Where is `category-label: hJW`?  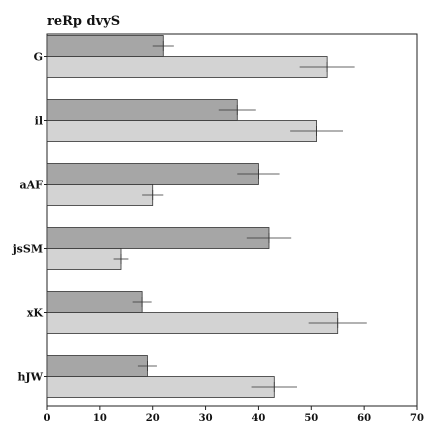
category-label: hJW is located at coordinates (30, 377).